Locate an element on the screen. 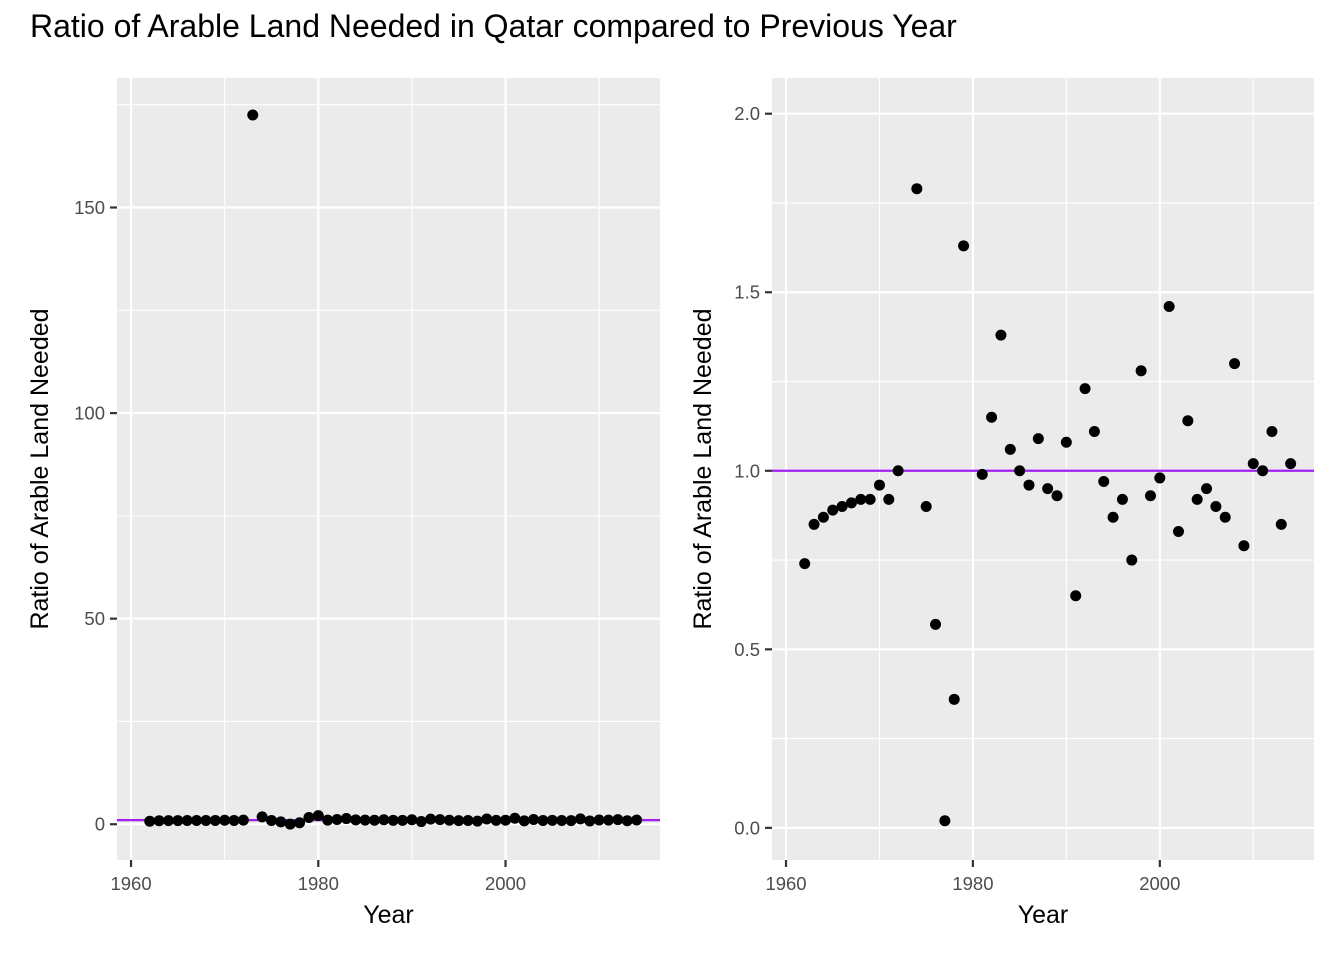  y-tick-label: 1.5 is located at coordinates (747, 292).